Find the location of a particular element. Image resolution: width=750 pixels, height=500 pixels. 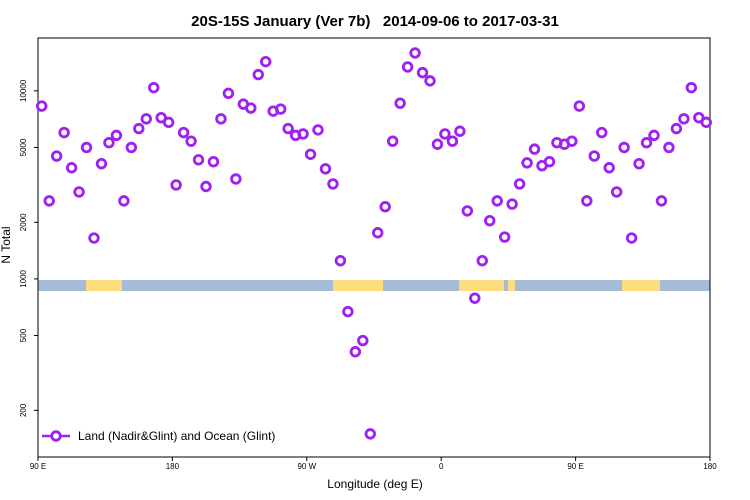

x-tick-label: 90 W is located at coordinates (306, 466).